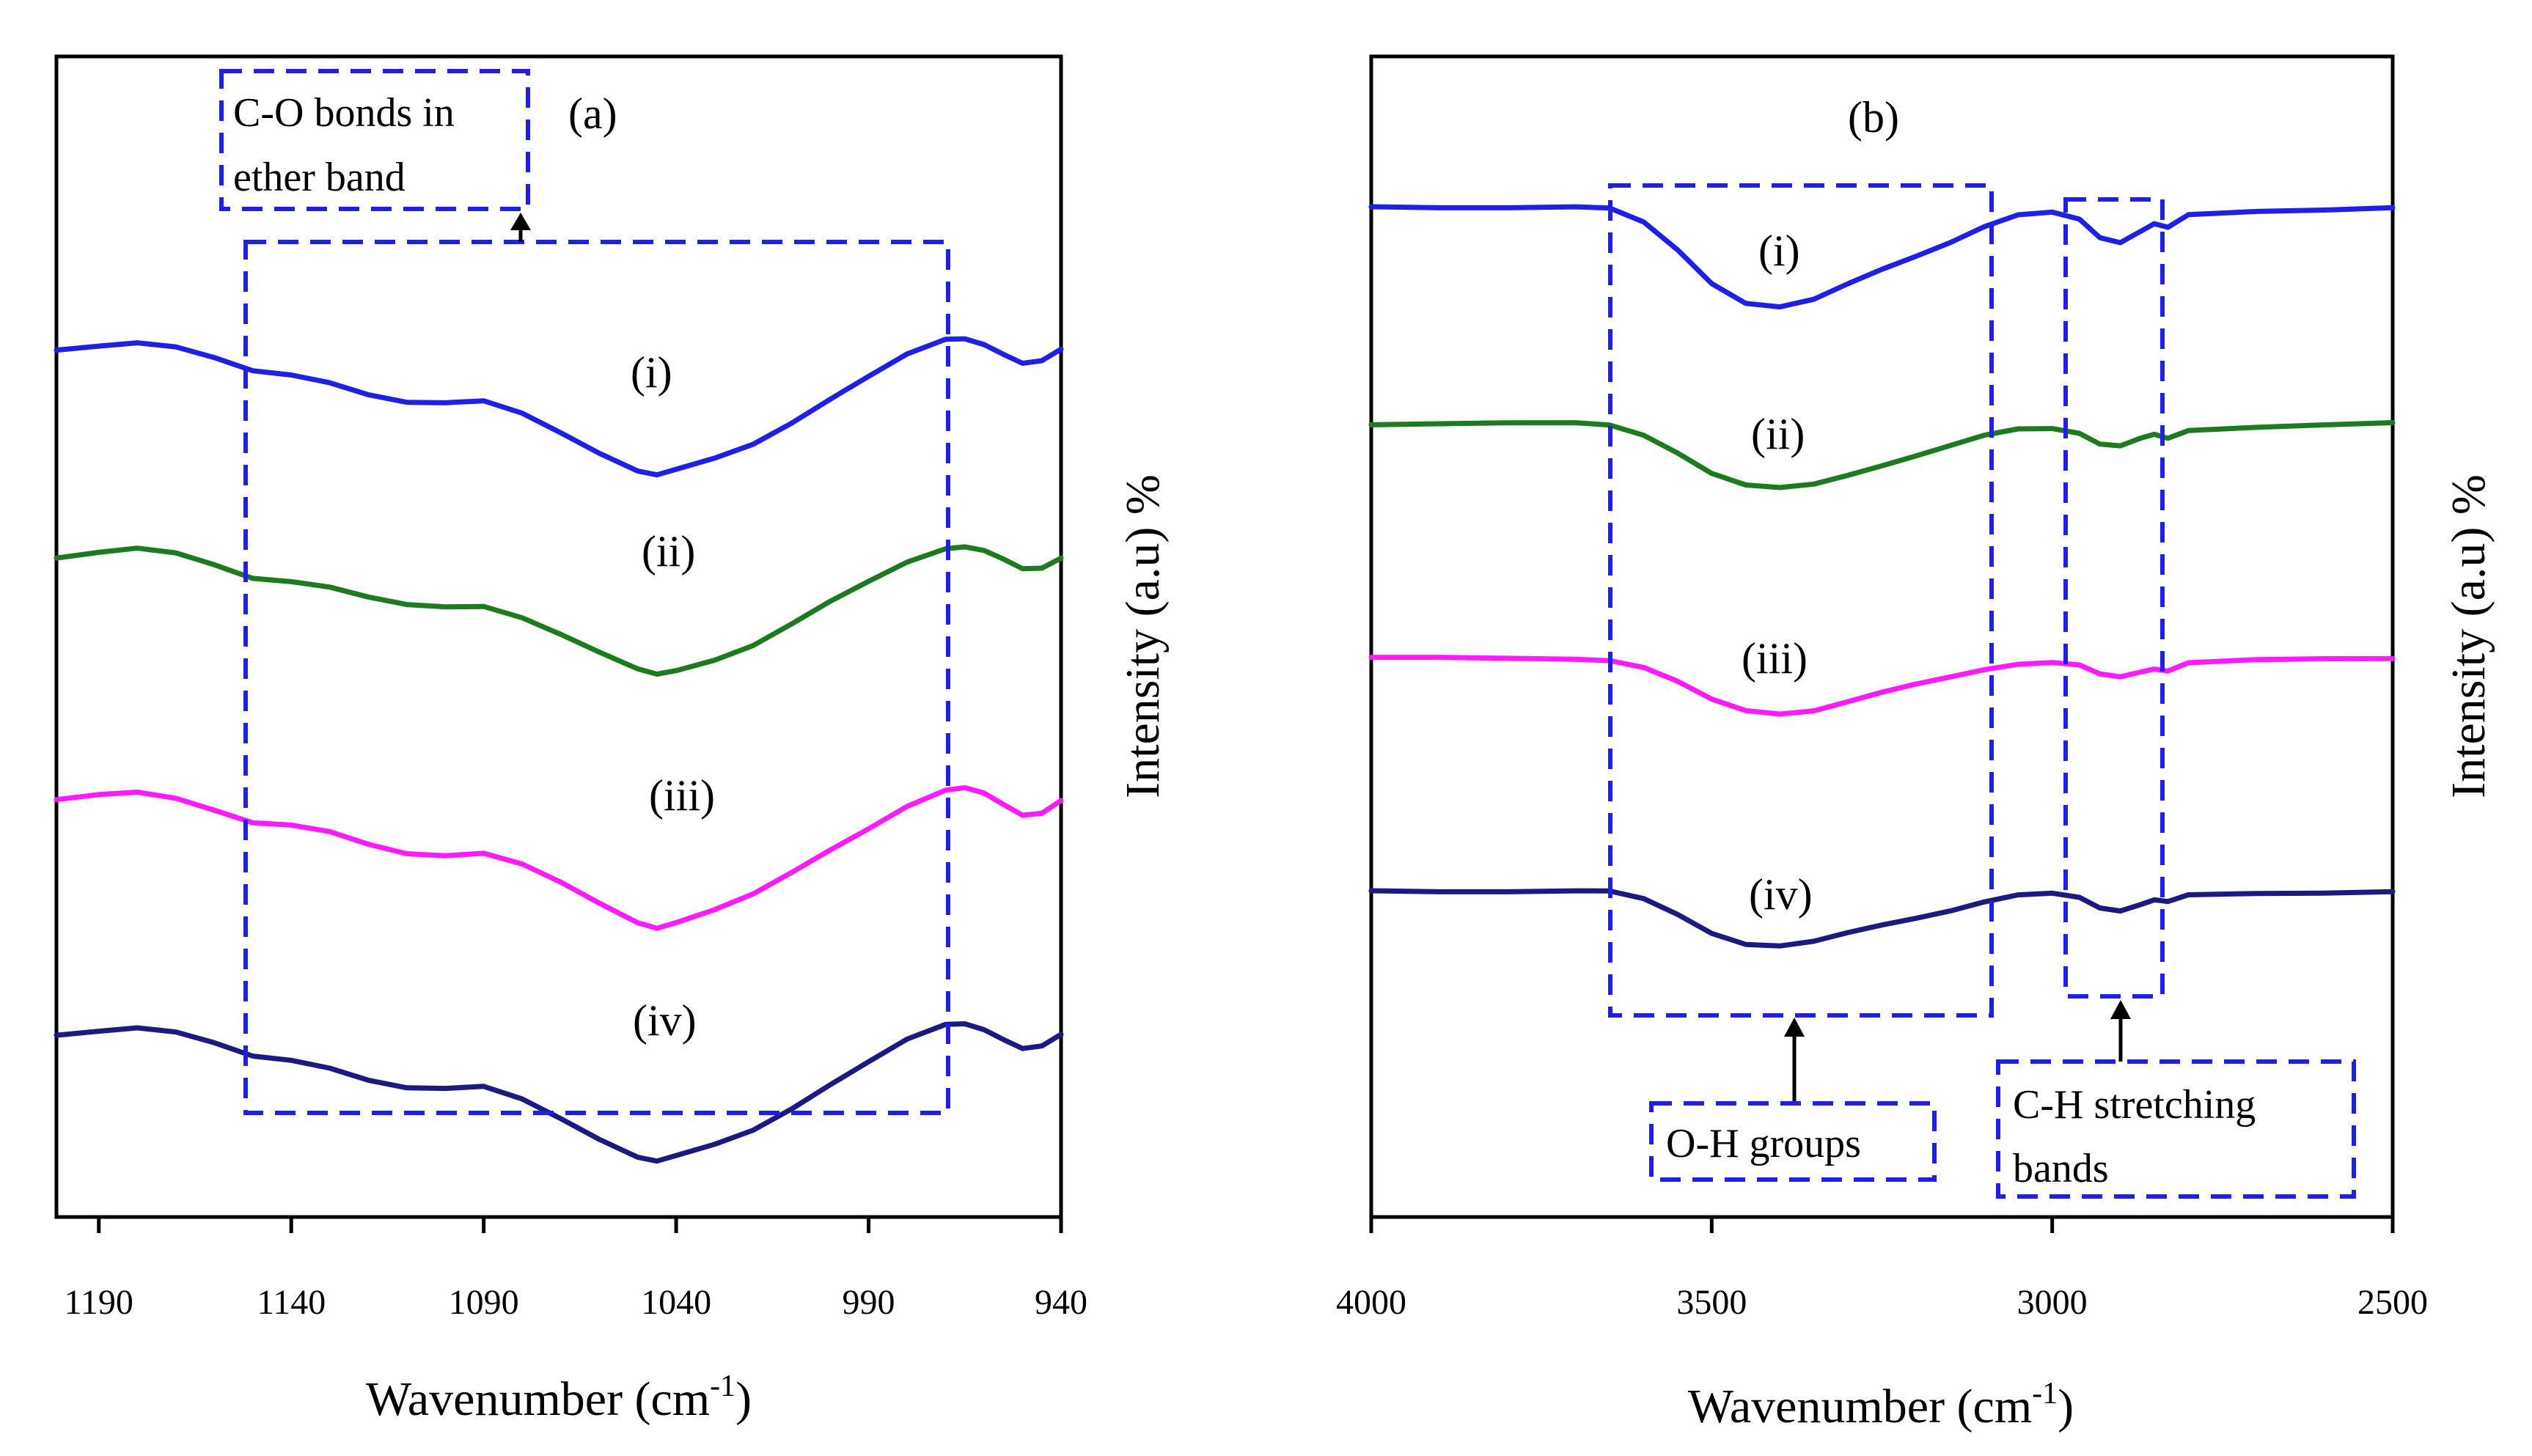  What do you see at coordinates (559, 407) in the screenshot?
I see `panel-a-series-1-line` at bounding box center [559, 407].